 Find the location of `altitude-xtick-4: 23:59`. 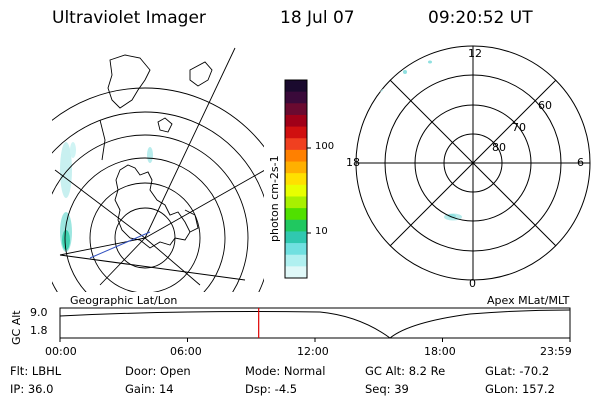

altitude-xtick-4: 23:59 is located at coordinates (556, 351).